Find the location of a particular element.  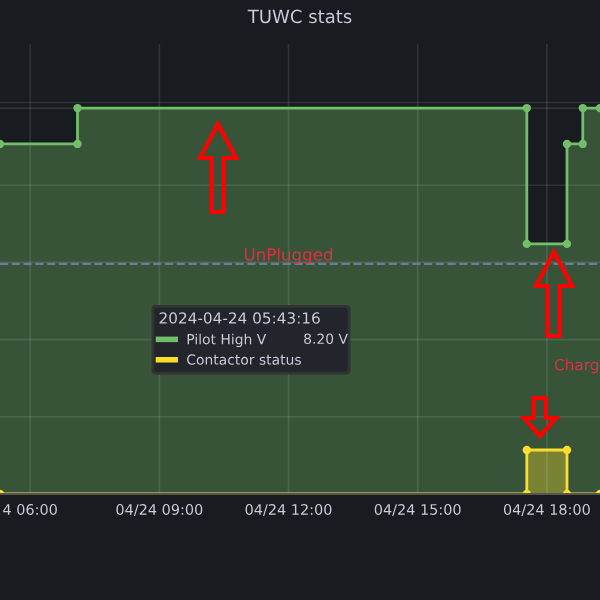

annotation: UnPlugged is located at coordinates (288, 255).